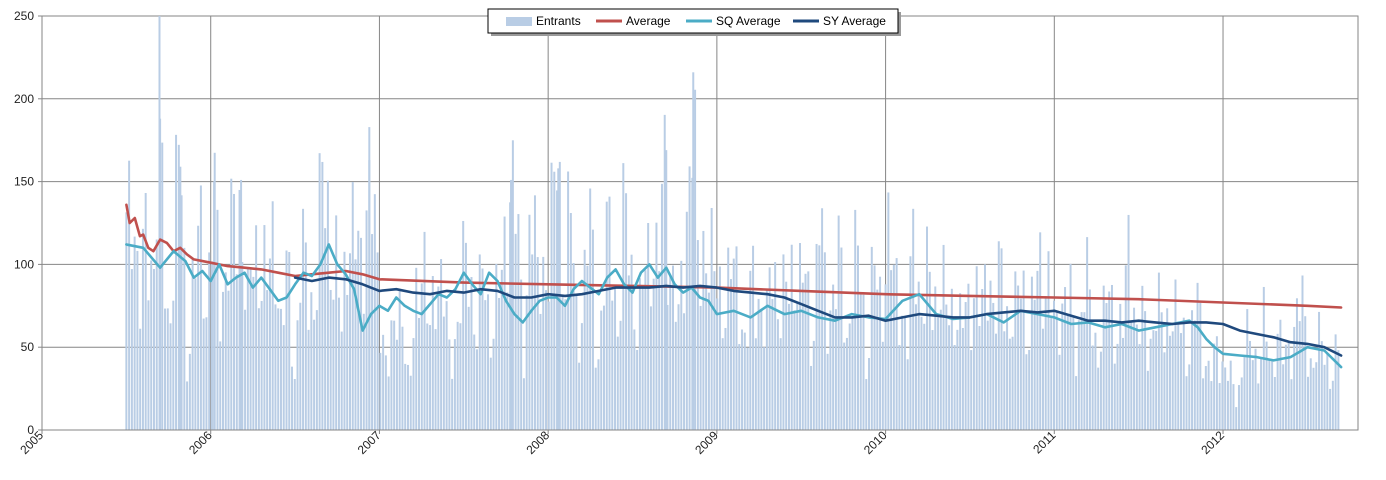  Describe the element at coordinates (748, 21) in the screenshot. I see `legend-label: SQ Average` at that location.